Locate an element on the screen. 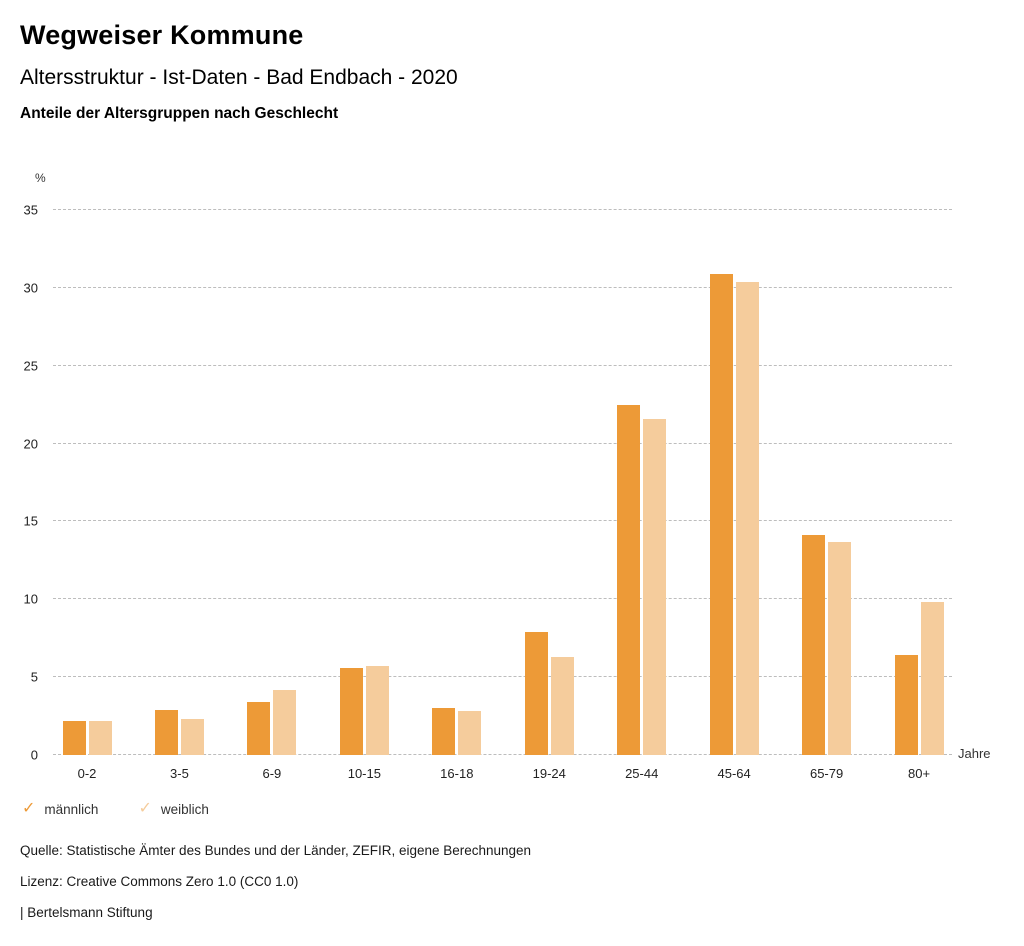 The width and height of the screenshot is (1024, 946). page-title: Wegweiser Kommune is located at coordinates (162, 35).